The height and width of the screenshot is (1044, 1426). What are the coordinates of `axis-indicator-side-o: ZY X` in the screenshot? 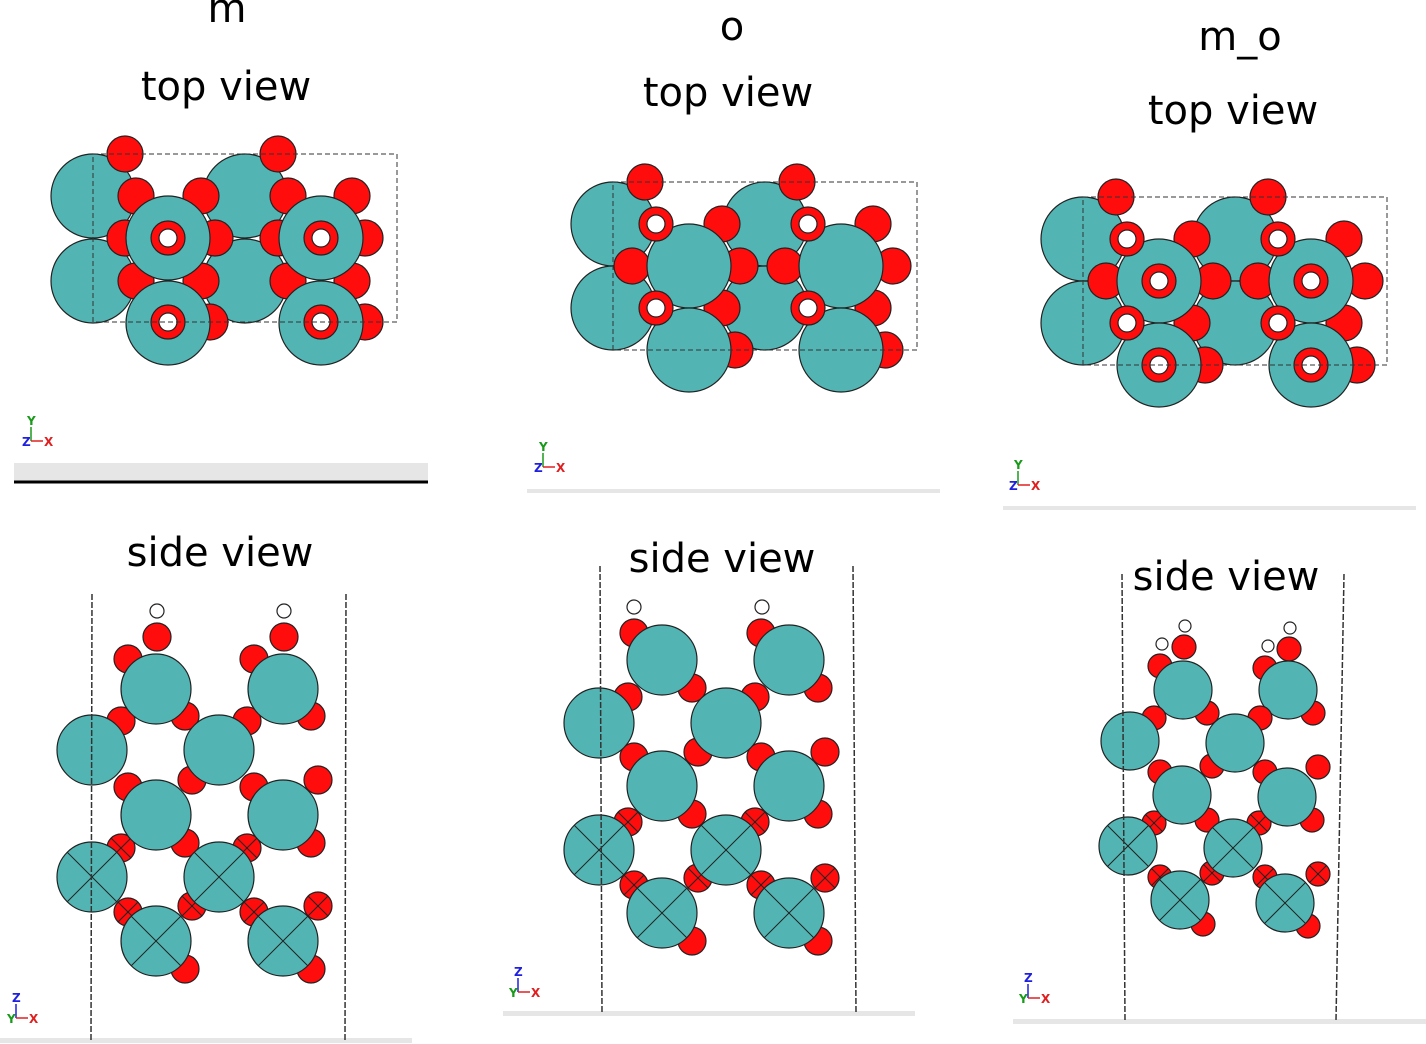 It's located at (524, 982).